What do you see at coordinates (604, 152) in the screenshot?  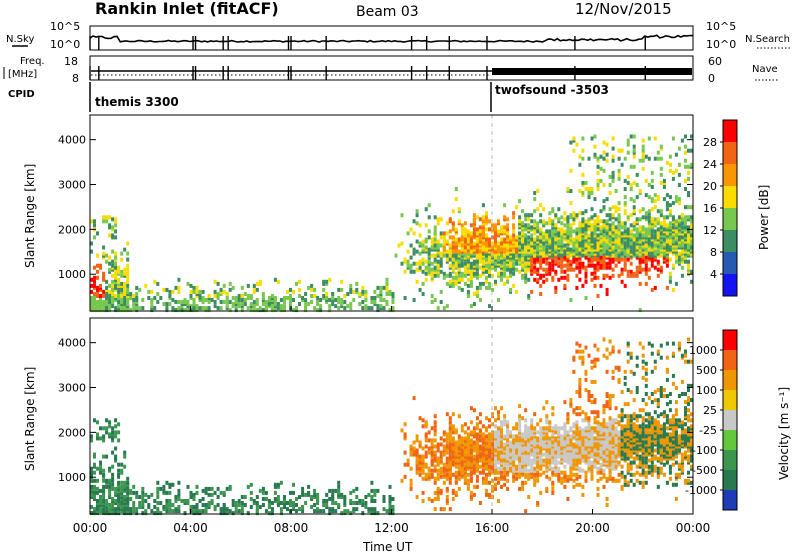 I see `power-cells-cell-1946` at bounding box center [604, 152].